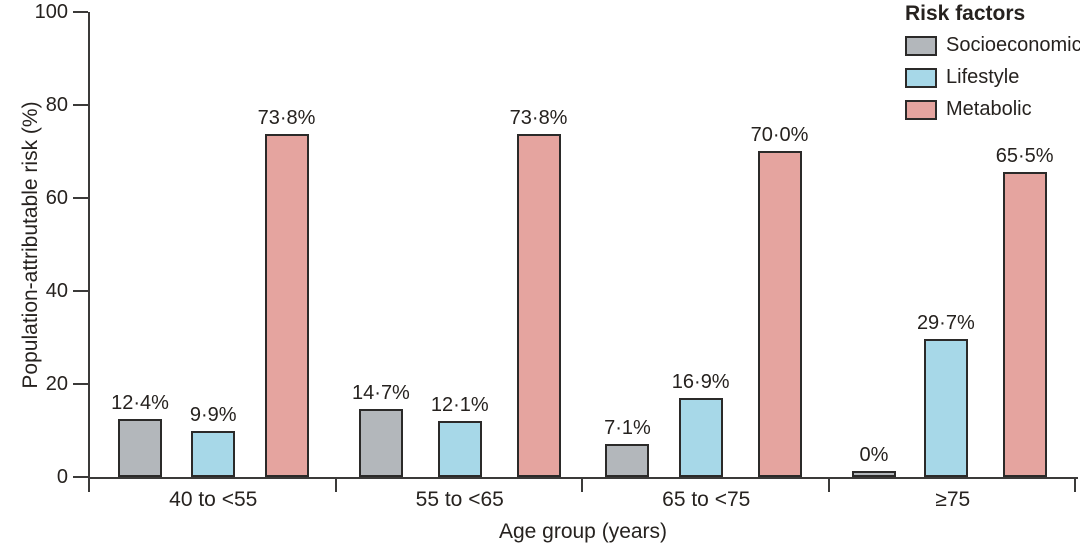  What do you see at coordinates (213, 415) in the screenshot?
I see `bar-value-label: 9·9%` at bounding box center [213, 415].